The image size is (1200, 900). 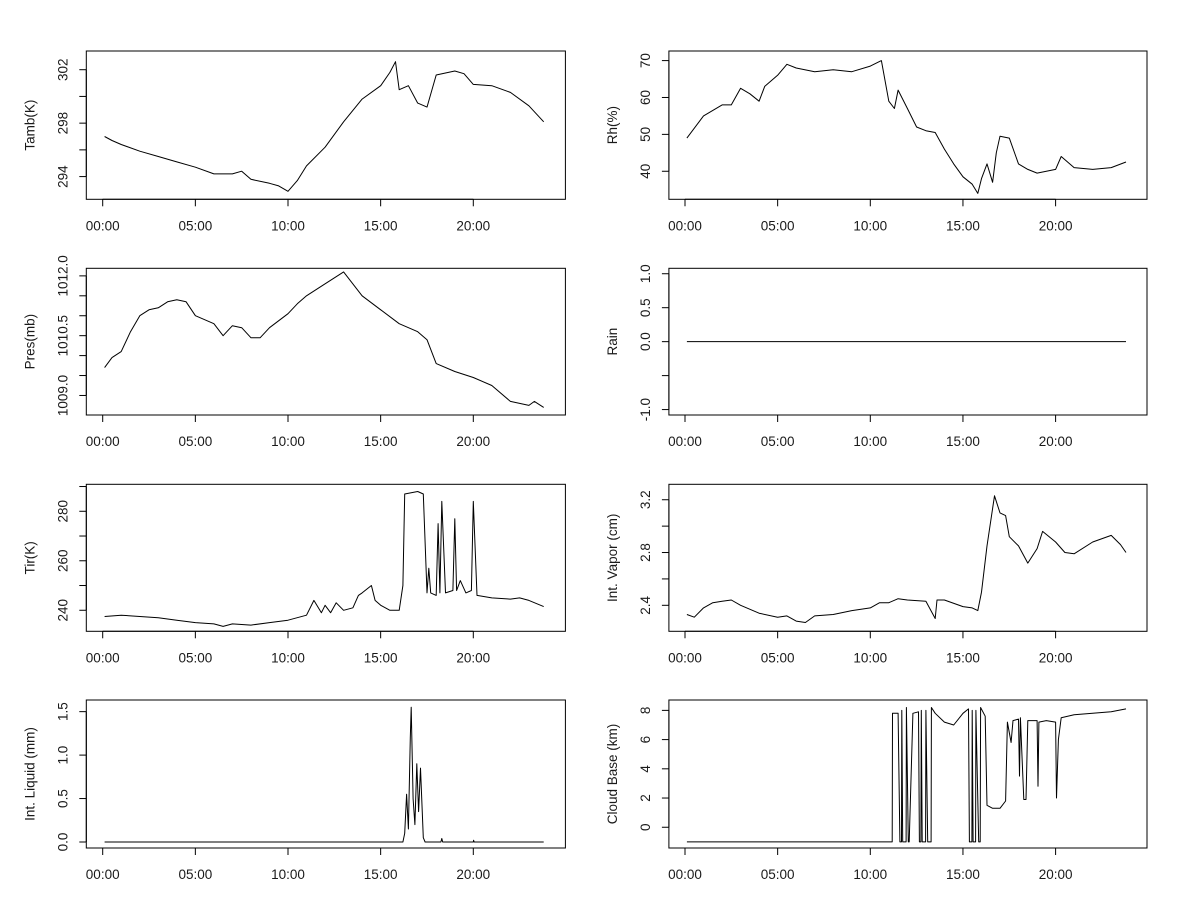 I want to click on y-tick-label: 40, so click(x=645, y=171).